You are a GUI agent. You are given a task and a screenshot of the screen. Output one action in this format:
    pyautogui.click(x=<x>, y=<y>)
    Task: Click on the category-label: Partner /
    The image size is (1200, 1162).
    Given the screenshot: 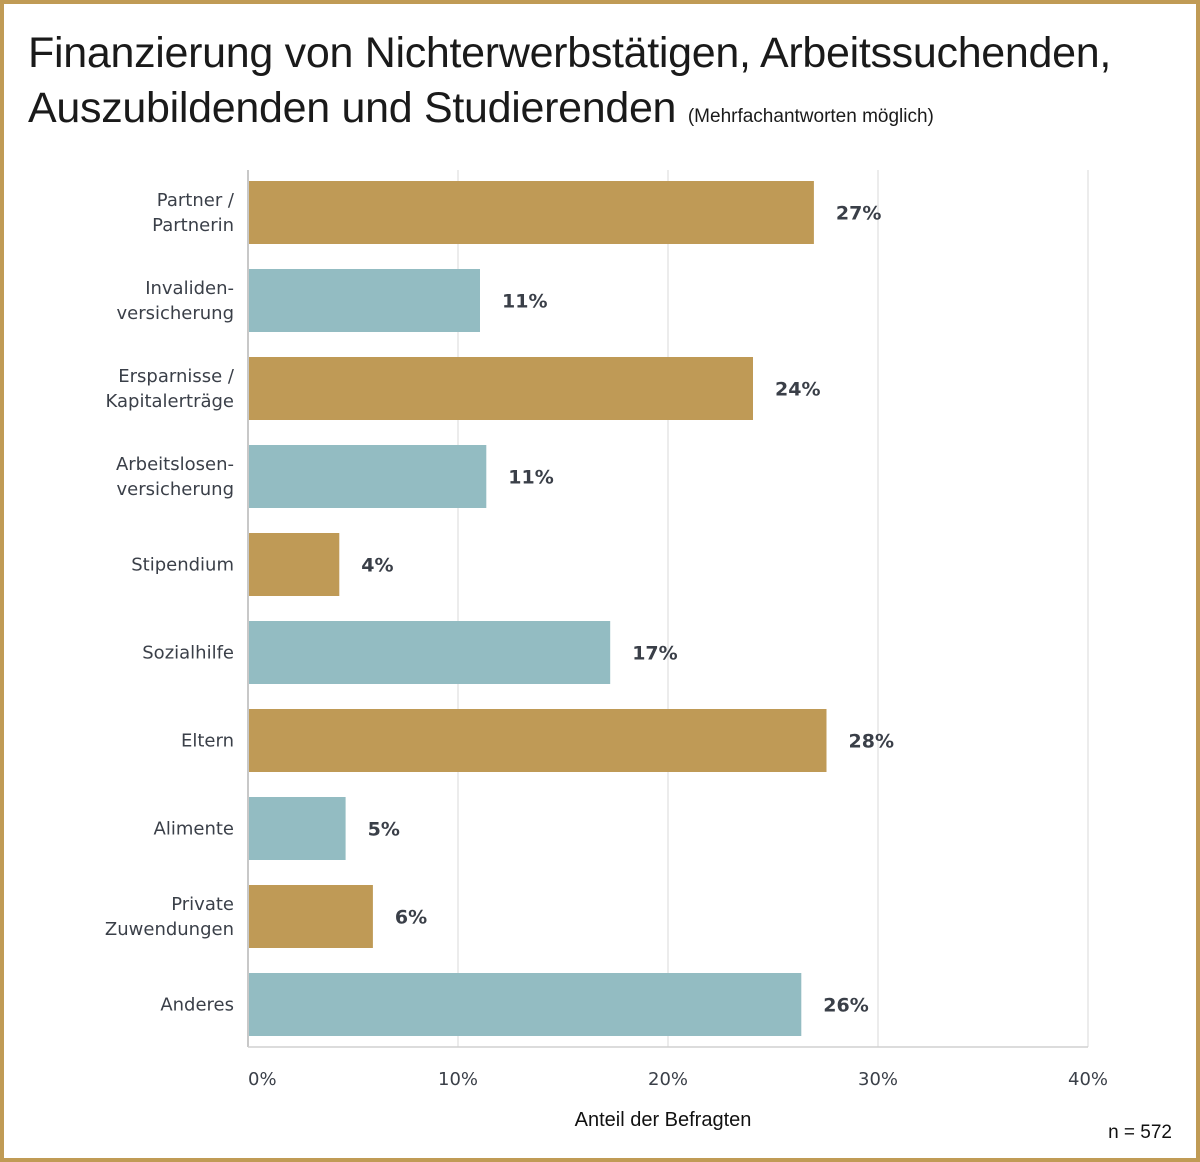 What is the action you would take?
    pyautogui.click(x=196, y=200)
    